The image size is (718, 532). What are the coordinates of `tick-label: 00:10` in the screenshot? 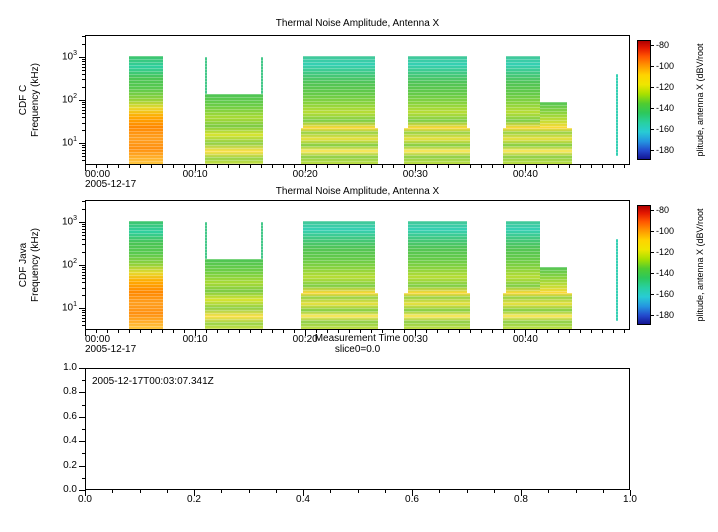 It's located at (195, 339).